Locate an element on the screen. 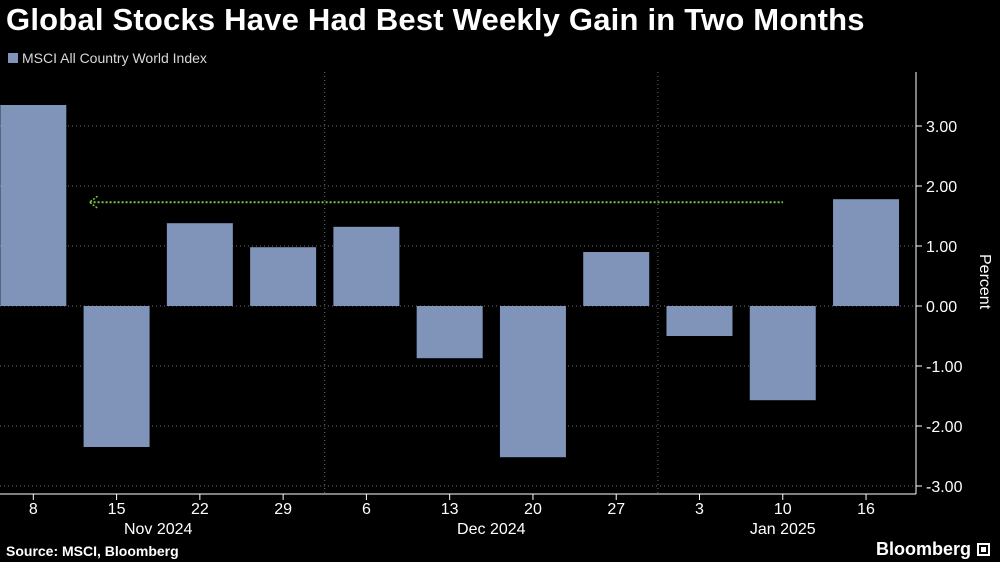  source-note: Source: MSCI, Bloomberg is located at coordinates (92, 551).